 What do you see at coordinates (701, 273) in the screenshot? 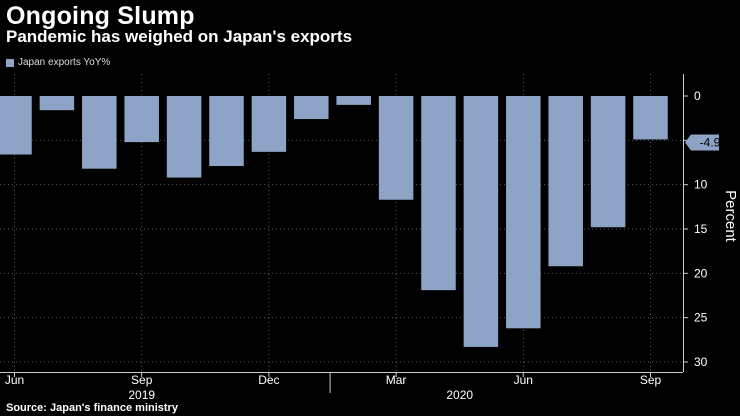
I see `y-tick-label: 20` at bounding box center [701, 273].